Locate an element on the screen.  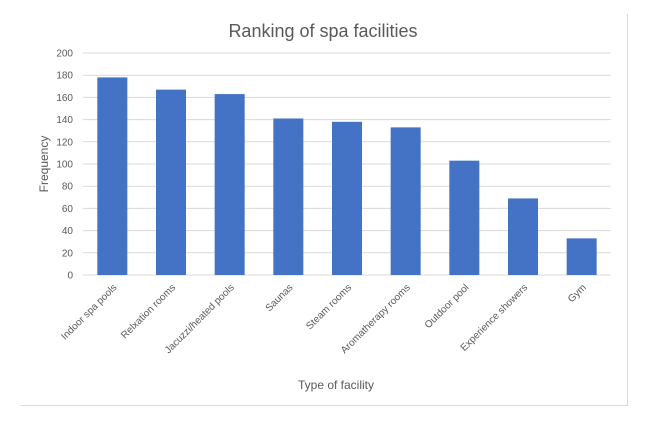
y-tick-label: 80 is located at coordinates (68, 187).